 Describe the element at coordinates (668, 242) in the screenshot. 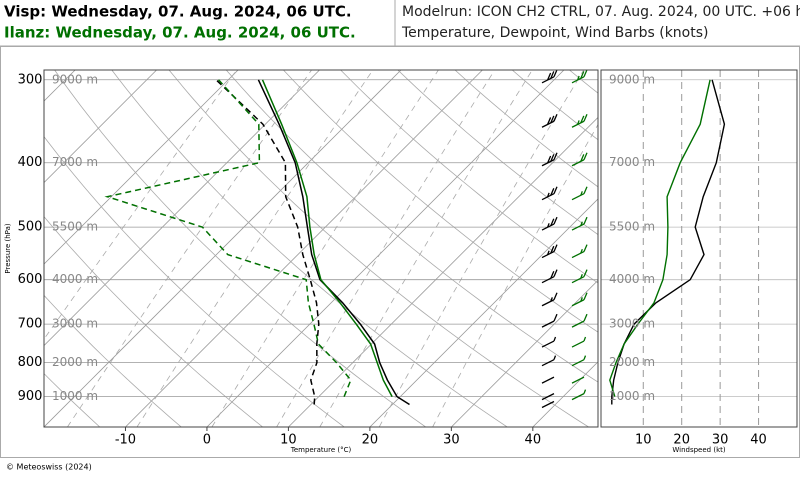

I see `windspeed-line` at that location.